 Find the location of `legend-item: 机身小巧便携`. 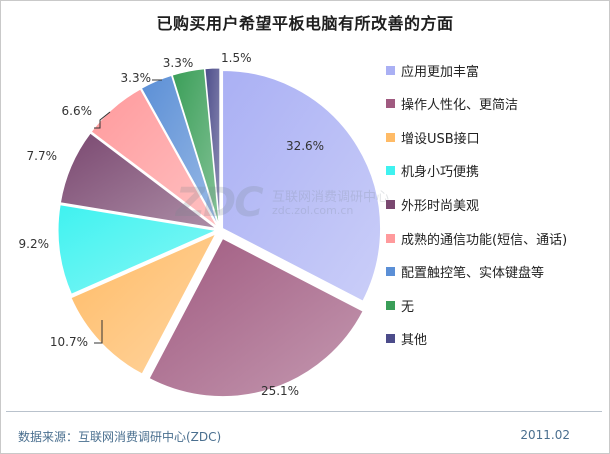

legend-item: 机身小巧便携 is located at coordinates (433, 172).